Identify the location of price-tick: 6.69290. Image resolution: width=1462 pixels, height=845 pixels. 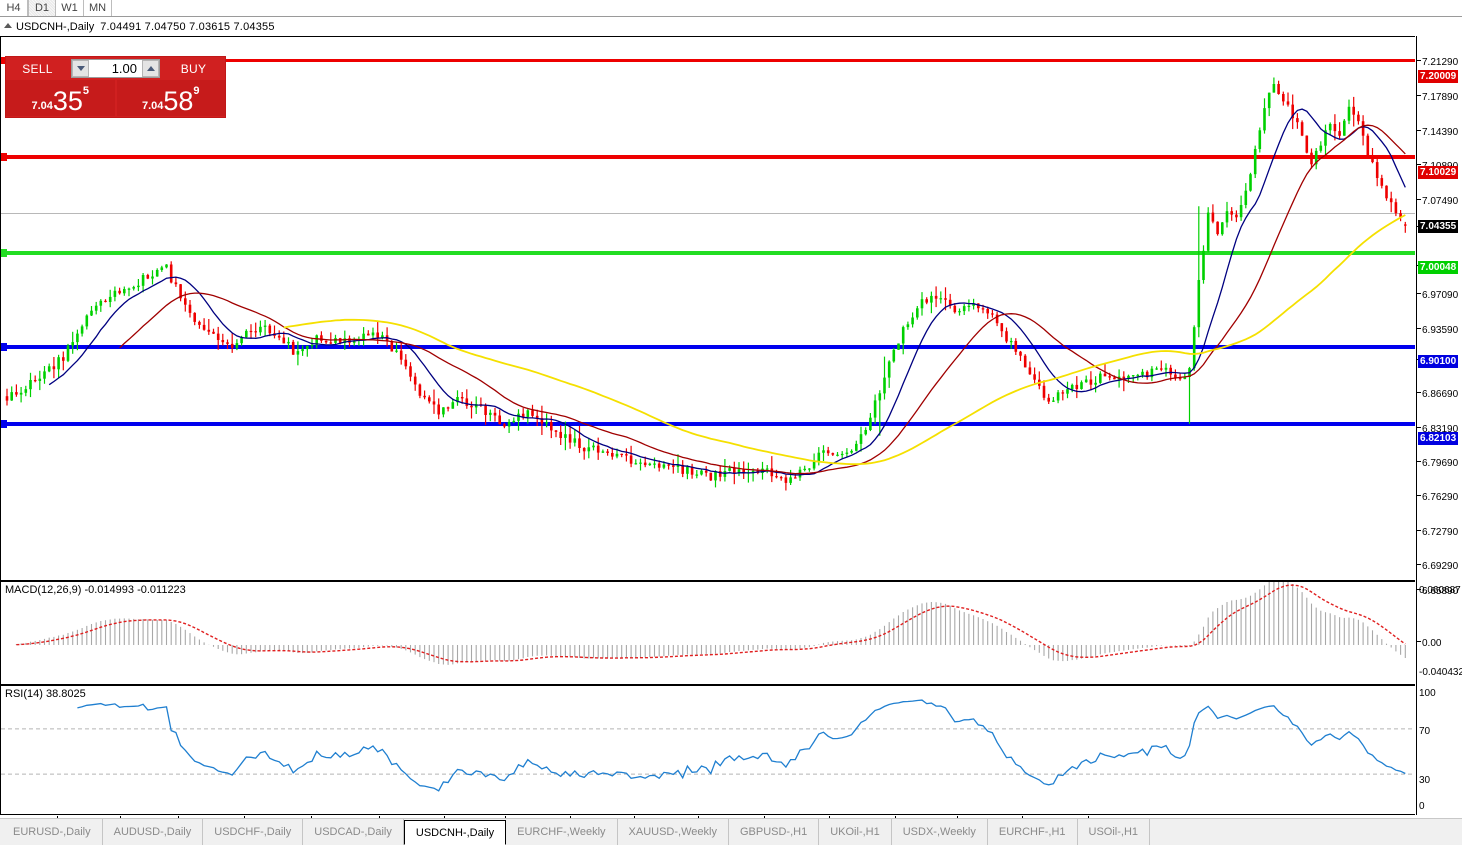
(1439, 567).